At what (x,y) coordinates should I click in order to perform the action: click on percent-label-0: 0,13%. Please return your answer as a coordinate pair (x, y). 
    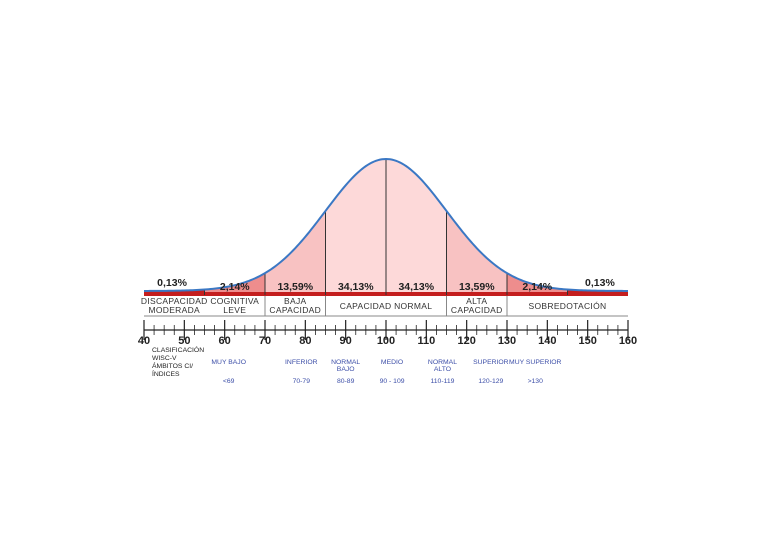
    Looking at the image, I should click on (172, 283).